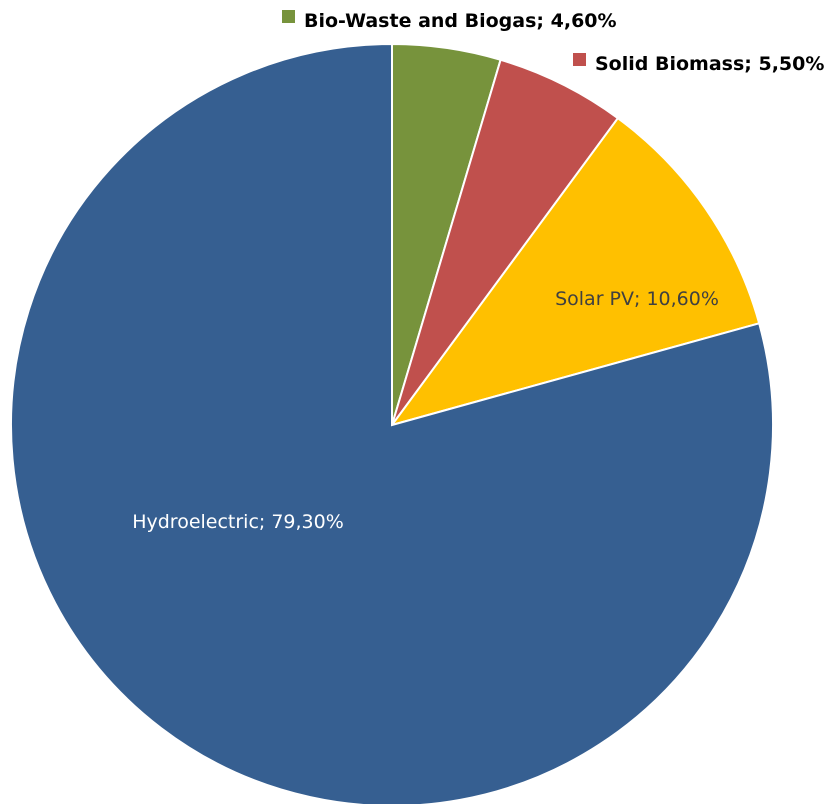  Describe the element at coordinates (238, 522) in the screenshot. I see `data-label-hydroelectric: Hydroelectric; 79,30%` at that location.